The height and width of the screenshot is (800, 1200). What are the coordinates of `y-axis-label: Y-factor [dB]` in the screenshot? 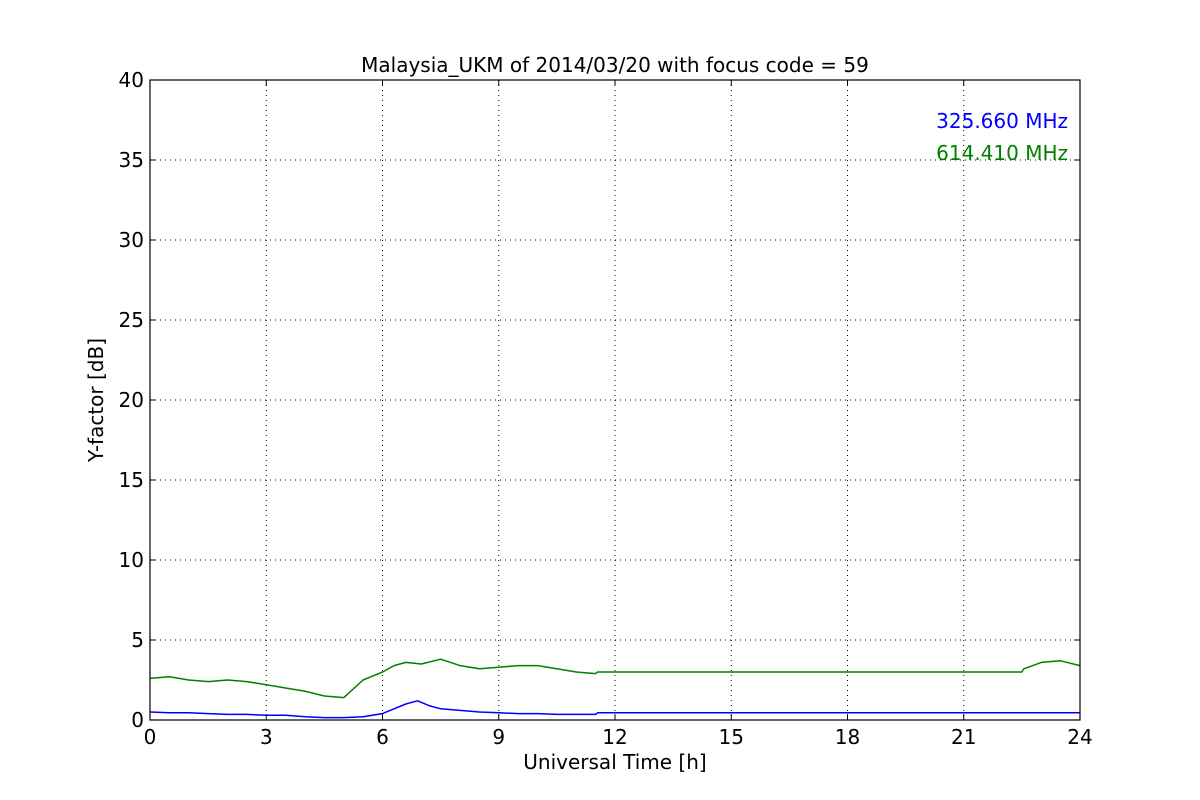 It's located at (96, 400).